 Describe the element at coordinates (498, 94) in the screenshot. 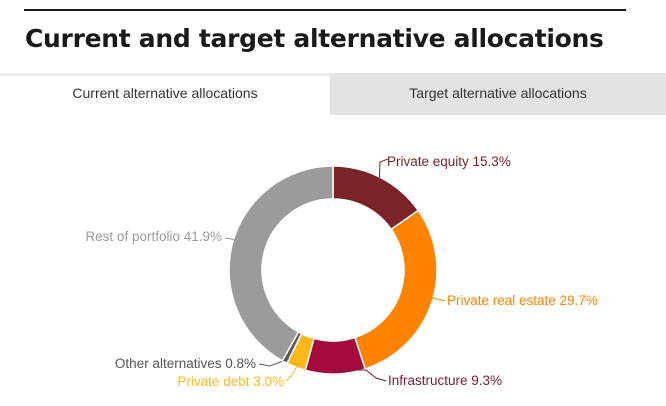

I see `tab-target-allocations: Target alternative allocations` at that location.